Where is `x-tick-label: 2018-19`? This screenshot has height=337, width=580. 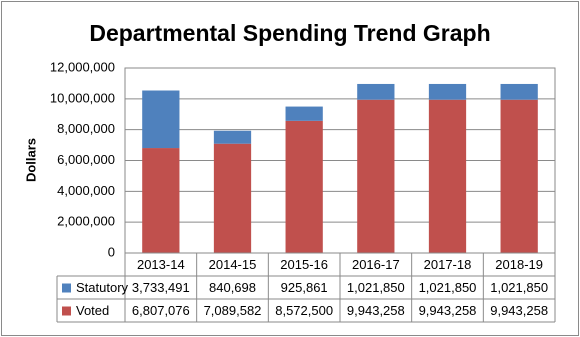
x-tick-label: 2018-19 is located at coordinates (519, 264).